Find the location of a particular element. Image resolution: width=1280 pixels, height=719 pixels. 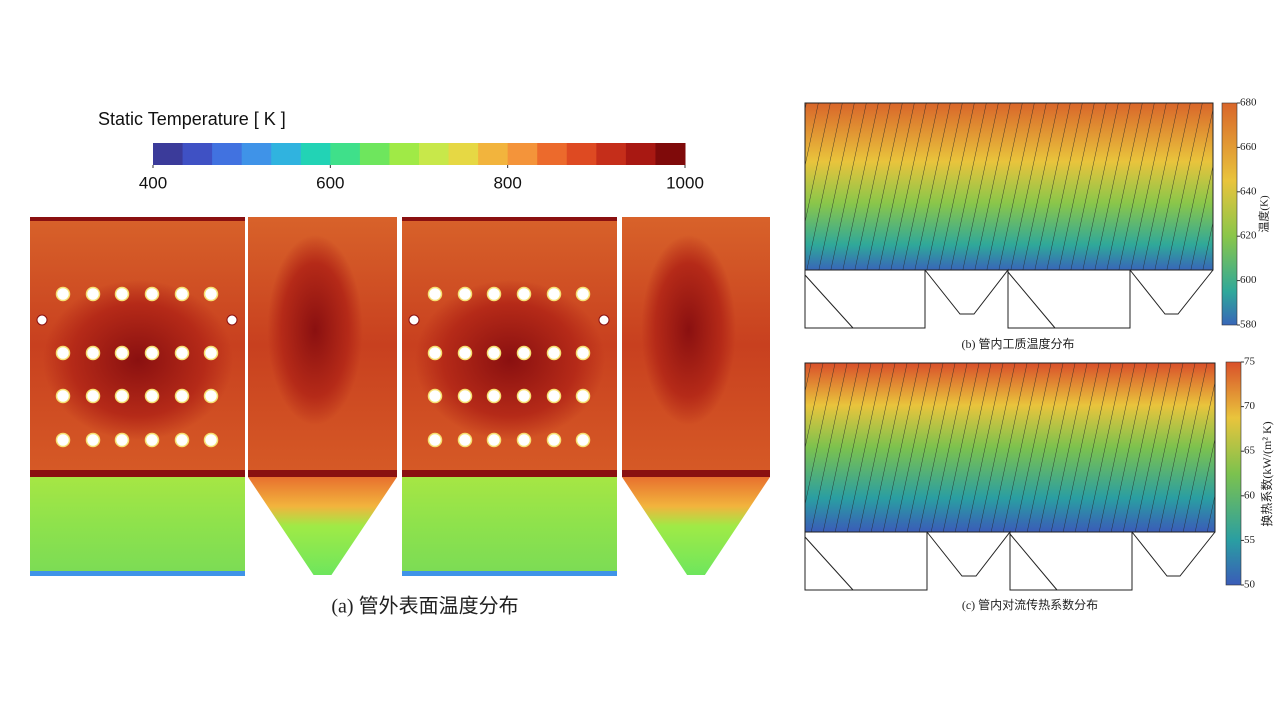

colorbar-title: Static Temperature [ K ] is located at coordinates (192, 119).